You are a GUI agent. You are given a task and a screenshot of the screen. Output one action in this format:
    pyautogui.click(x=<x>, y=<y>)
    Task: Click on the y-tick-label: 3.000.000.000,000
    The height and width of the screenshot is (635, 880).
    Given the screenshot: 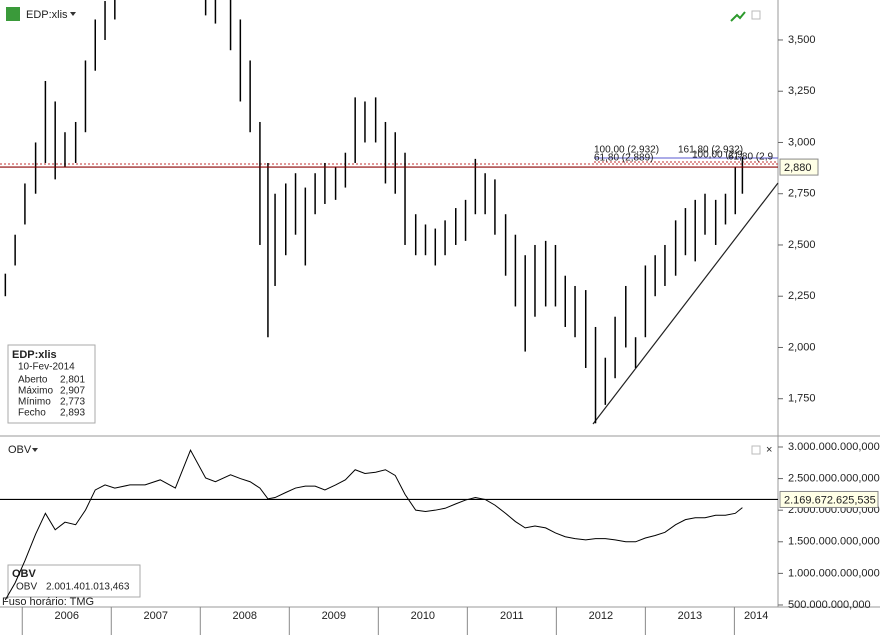 What is the action you would take?
    pyautogui.click(x=834, y=447)
    